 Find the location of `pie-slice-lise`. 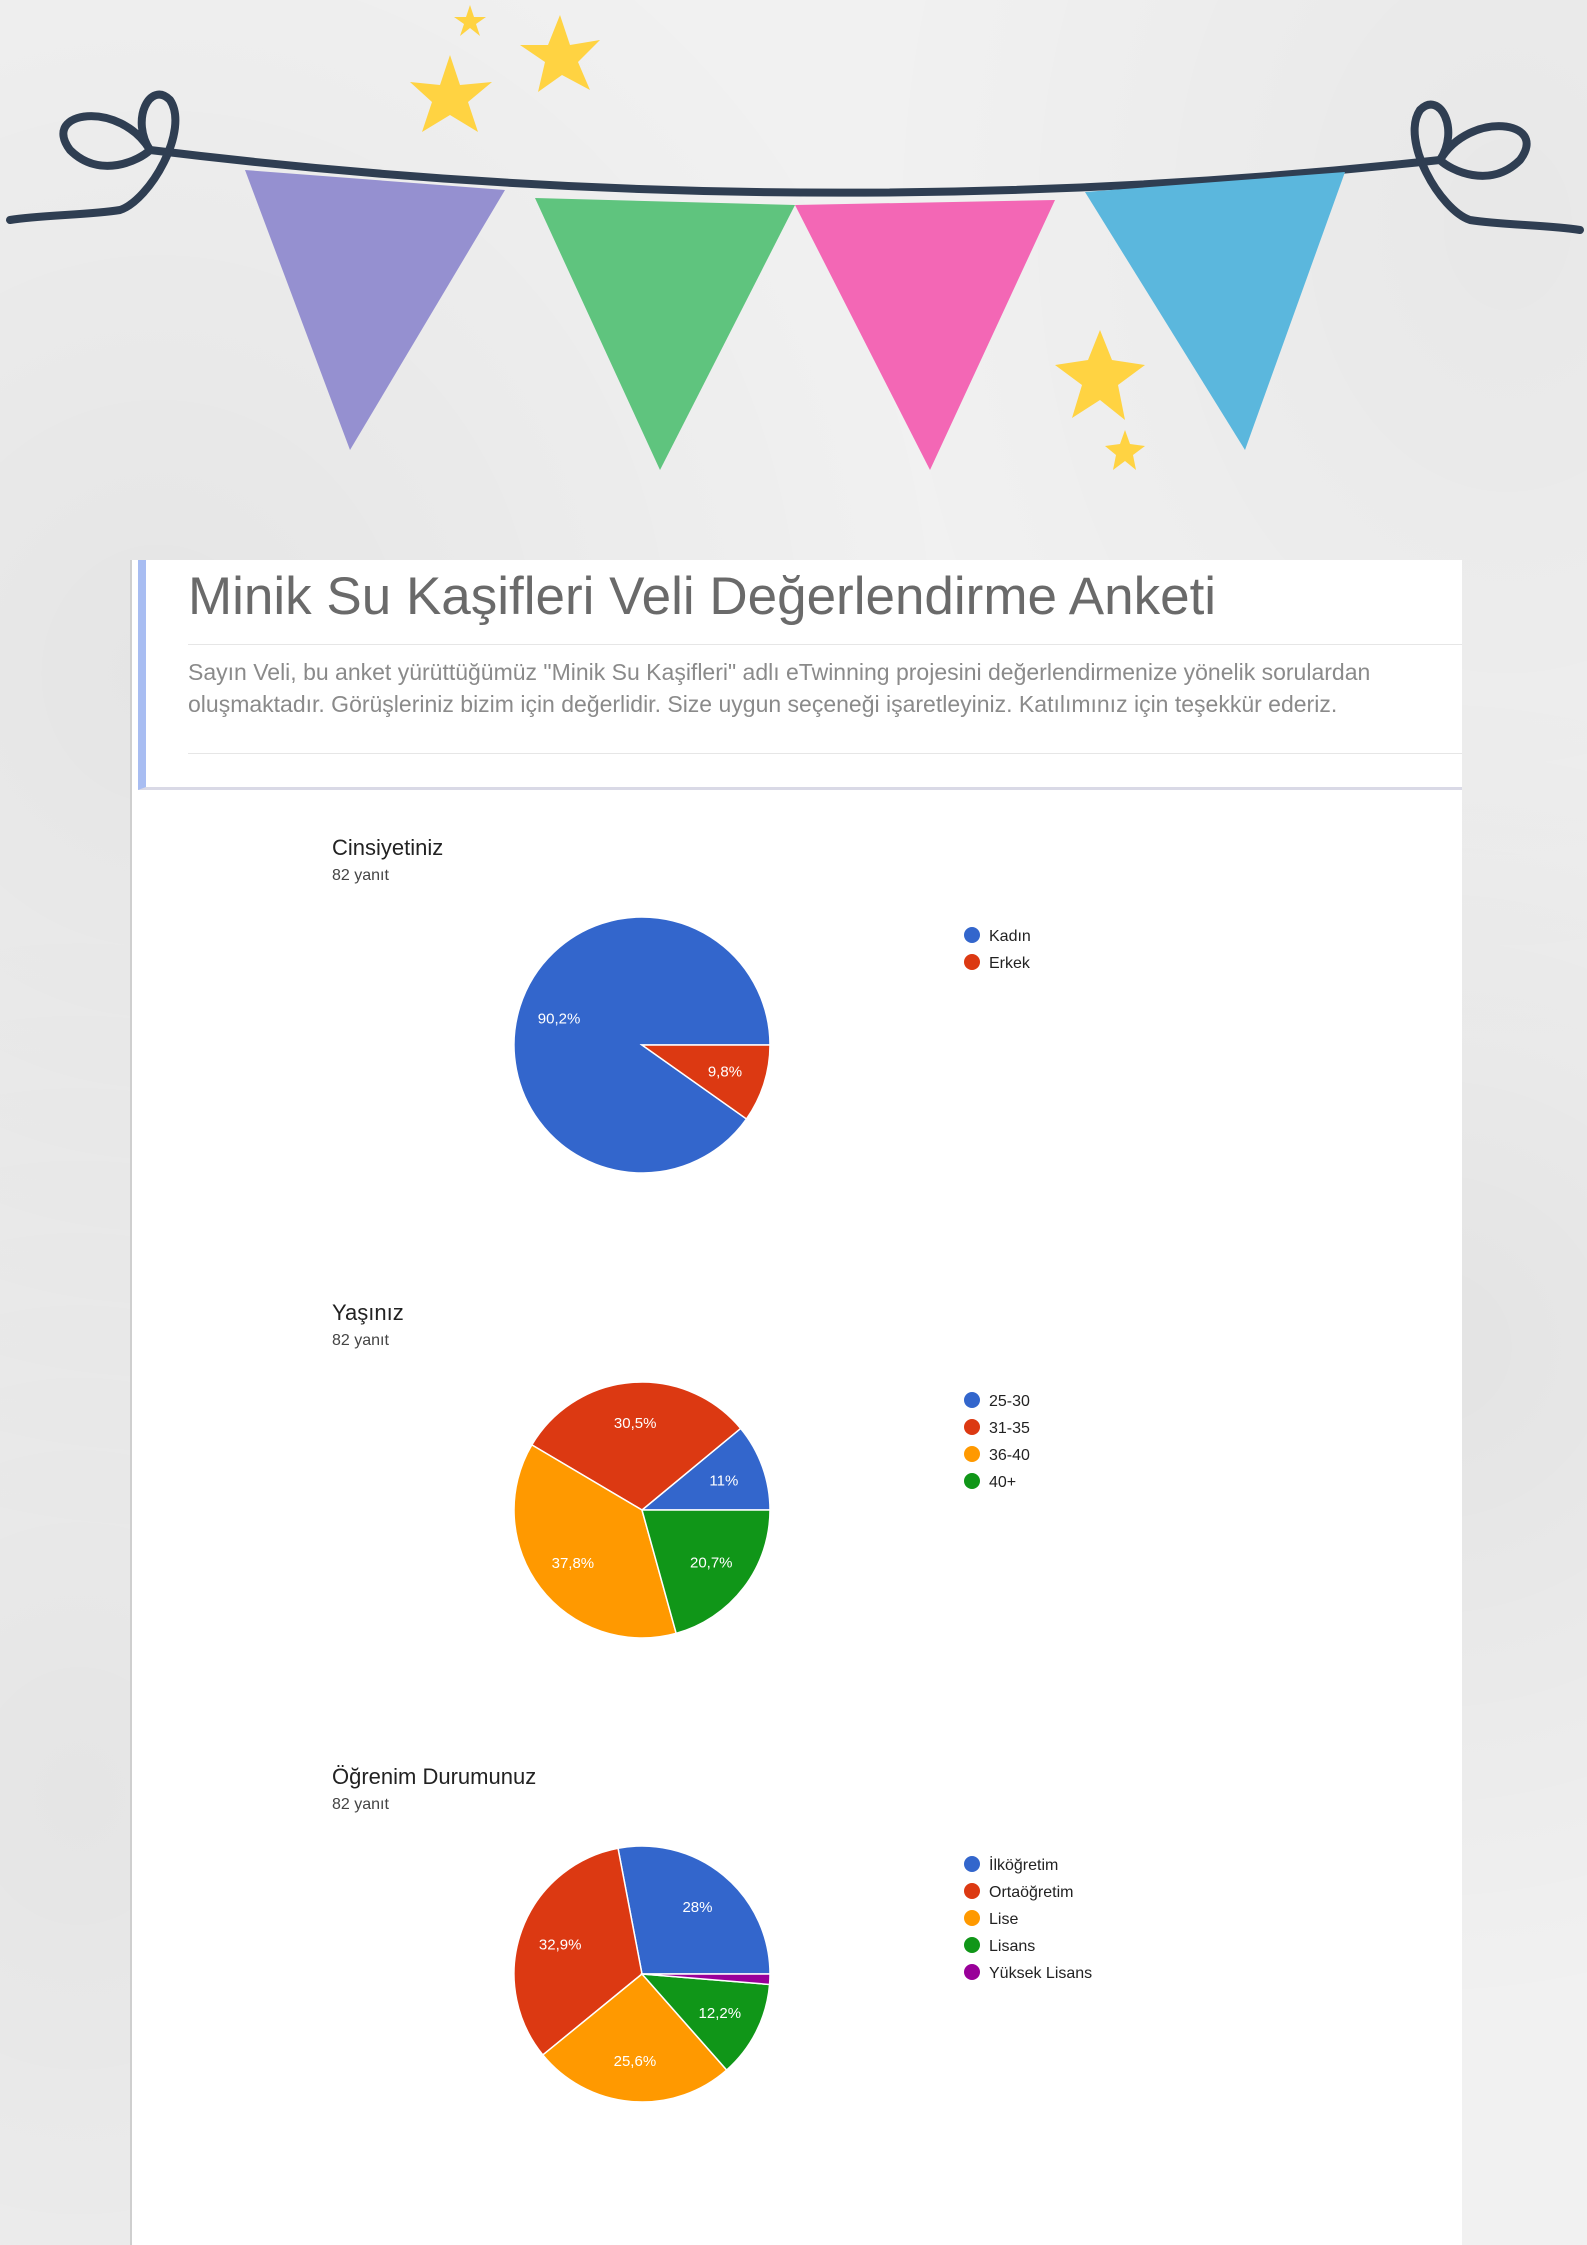

pie-slice-lise is located at coordinates (634, 2037).